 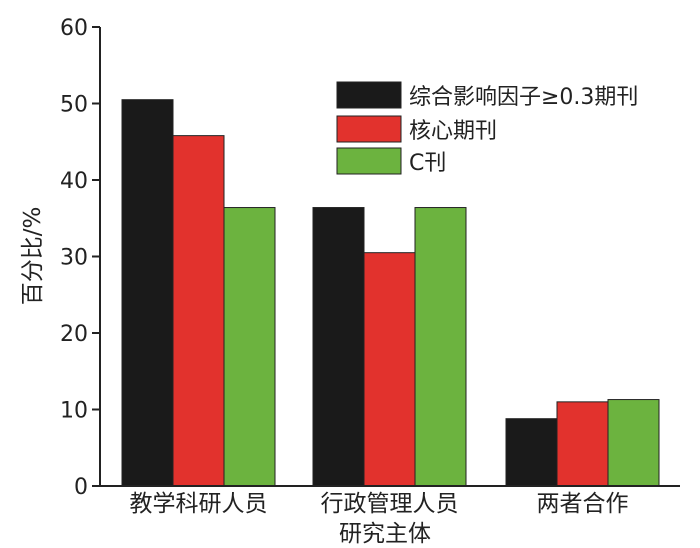 What do you see at coordinates (199, 504) in the screenshot?
I see `x-category-label: 教学科研人员` at bounding box center [199, 504].